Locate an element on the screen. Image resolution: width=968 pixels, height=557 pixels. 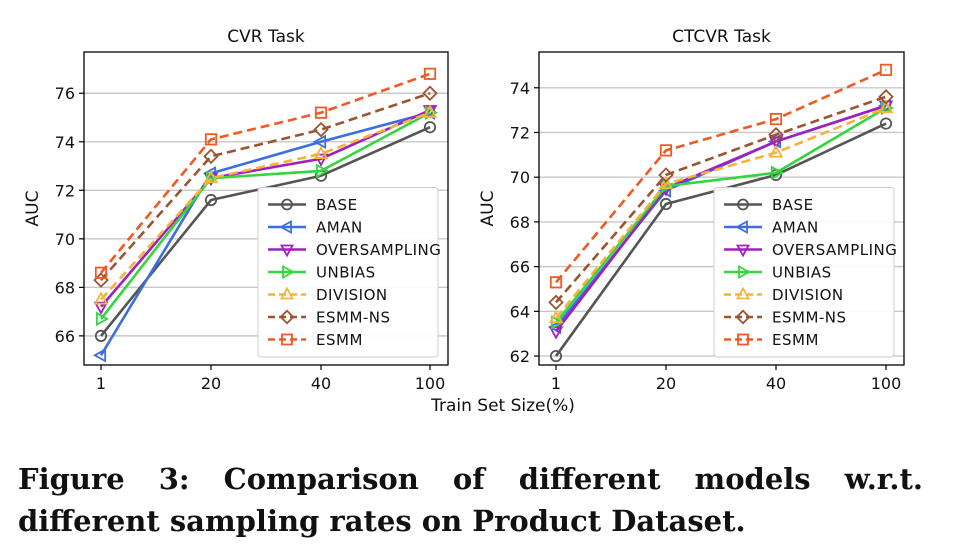
x-tick-label: 40 is located at coordinates (321, 383).